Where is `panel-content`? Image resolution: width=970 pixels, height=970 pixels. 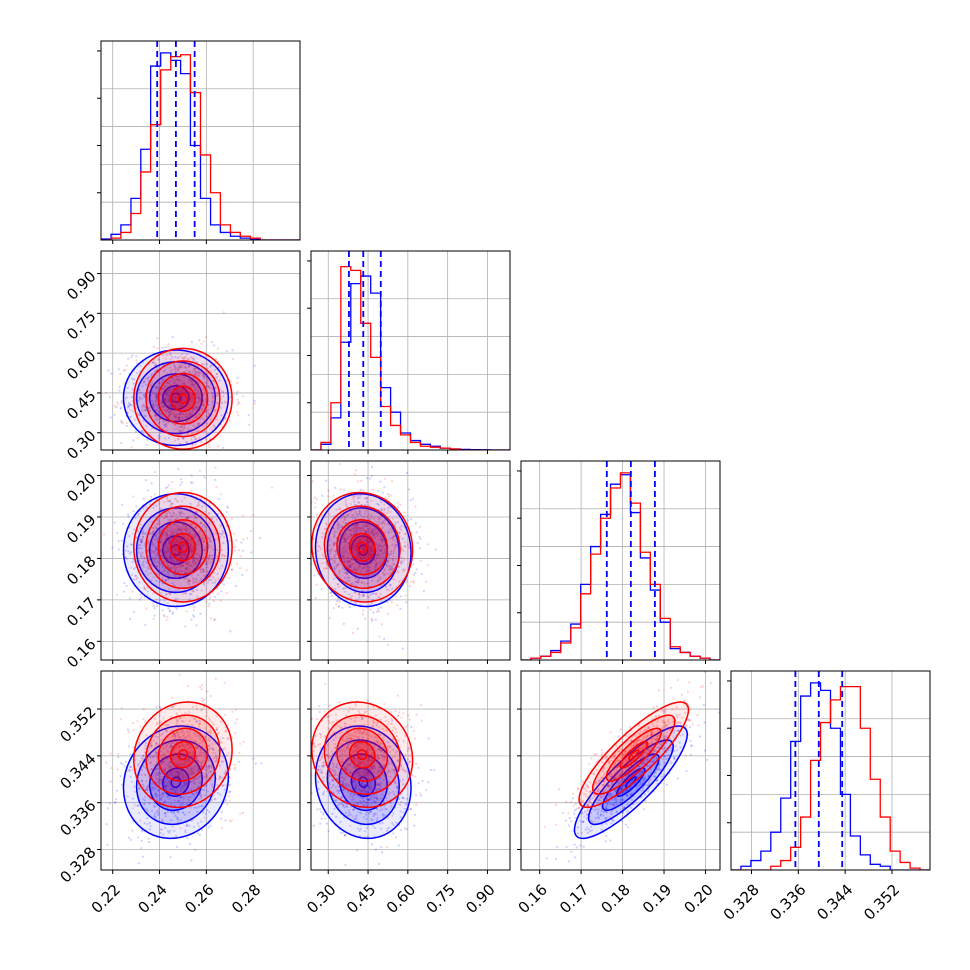
panel-content is located at coordinates (410, 350).